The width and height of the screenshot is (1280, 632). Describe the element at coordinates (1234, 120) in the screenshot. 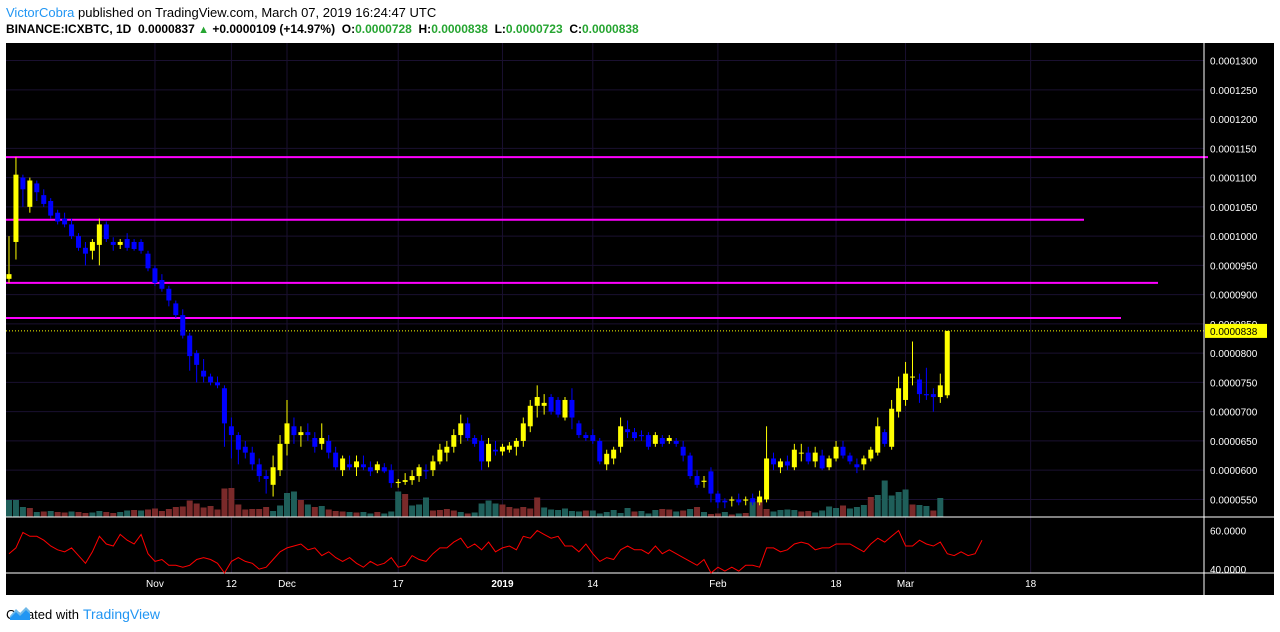

I see `price-tick-label: 0.0001200` at that location.